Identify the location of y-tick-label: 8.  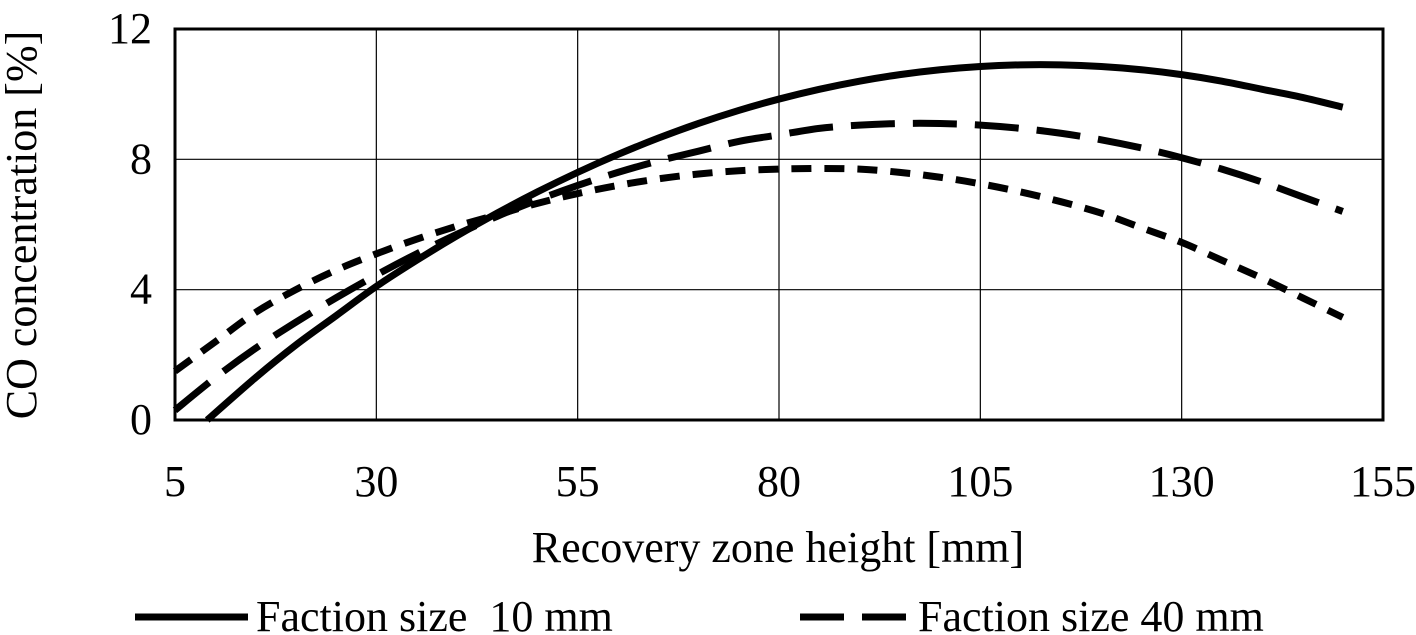
(141, 158).